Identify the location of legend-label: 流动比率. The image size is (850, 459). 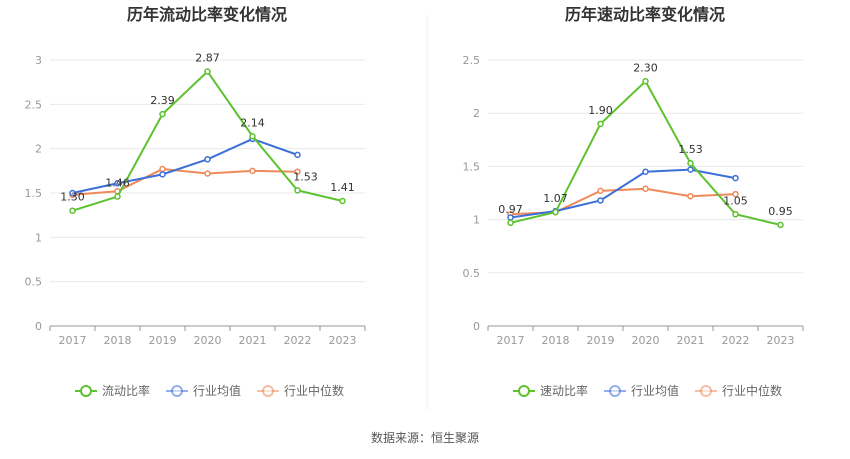
(126, 390).